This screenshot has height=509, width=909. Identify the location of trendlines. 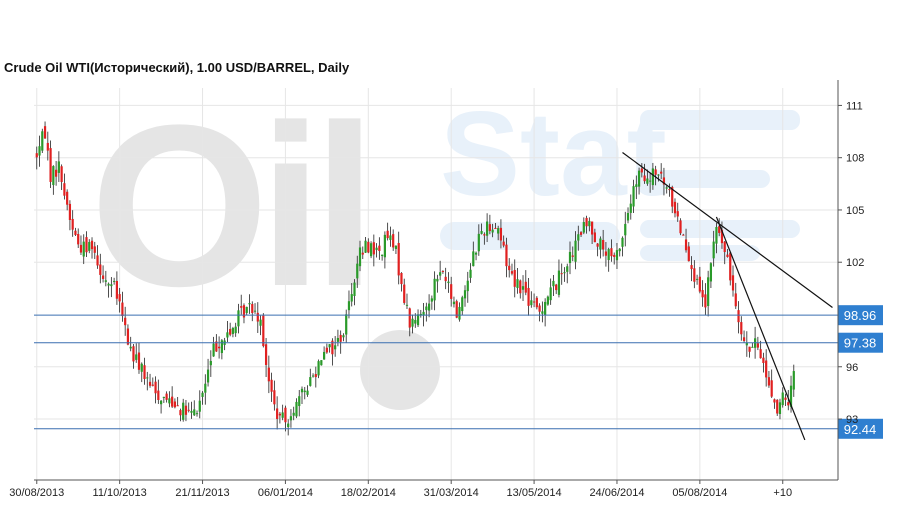
(727, 296).